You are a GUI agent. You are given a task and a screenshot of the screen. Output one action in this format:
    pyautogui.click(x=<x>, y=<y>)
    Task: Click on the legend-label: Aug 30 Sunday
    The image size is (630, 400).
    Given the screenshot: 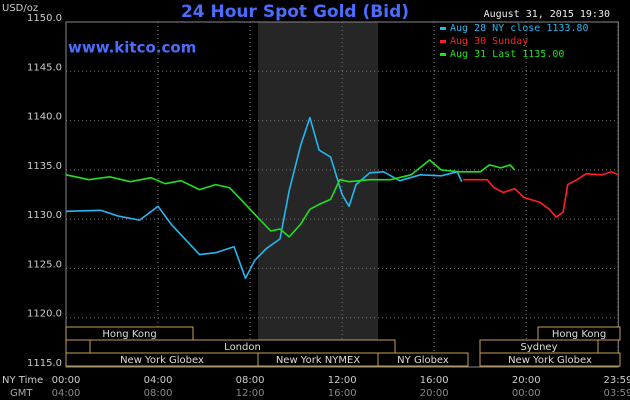 What is the action you would take?
    pyautogui.click(x=489, y=41)
    